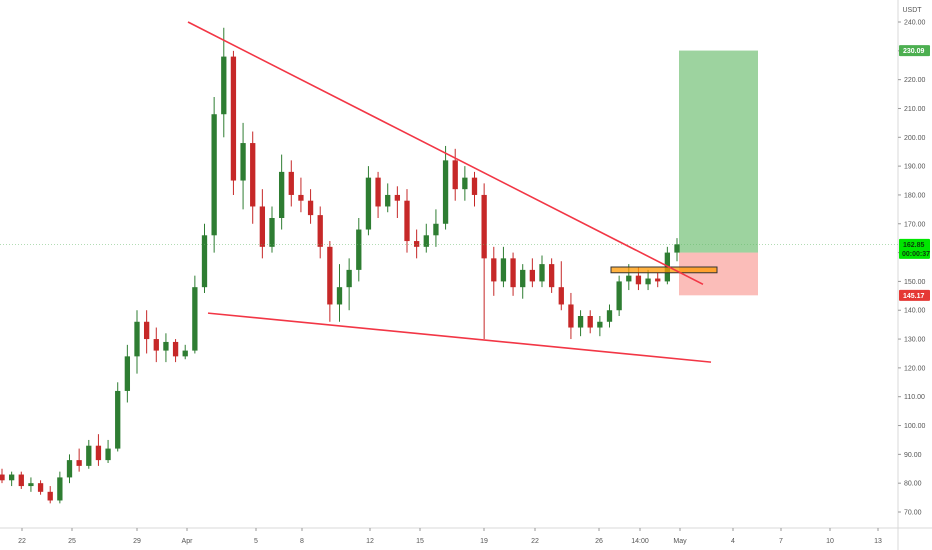 The width and height of the screenshot is (932, 550). I want to click on y-tick-label: 120.00, so click(915, 368).